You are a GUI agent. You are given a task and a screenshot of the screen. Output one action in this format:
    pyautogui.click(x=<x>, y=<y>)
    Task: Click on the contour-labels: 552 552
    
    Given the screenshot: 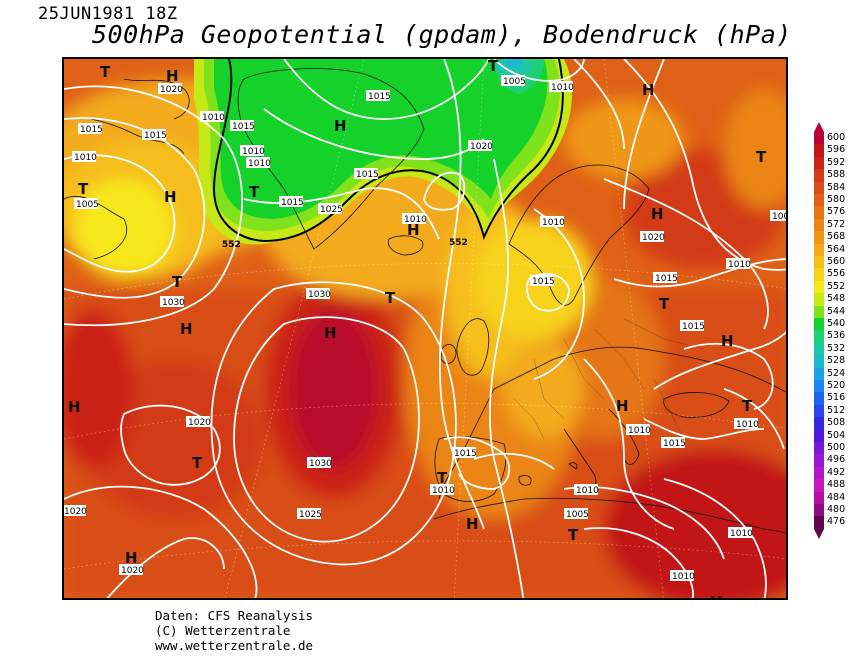 What is the action you would take?
    pyautogui.click(x=345, y=244)
    